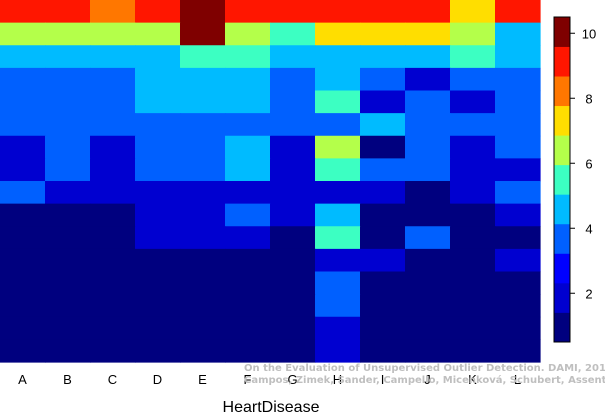 The height and width of the screenshot is (413, 605). What do you see at coordinates (157, 379) in the screenshot?
I see `x-tick-label: D` at bounding box center [157, 379].